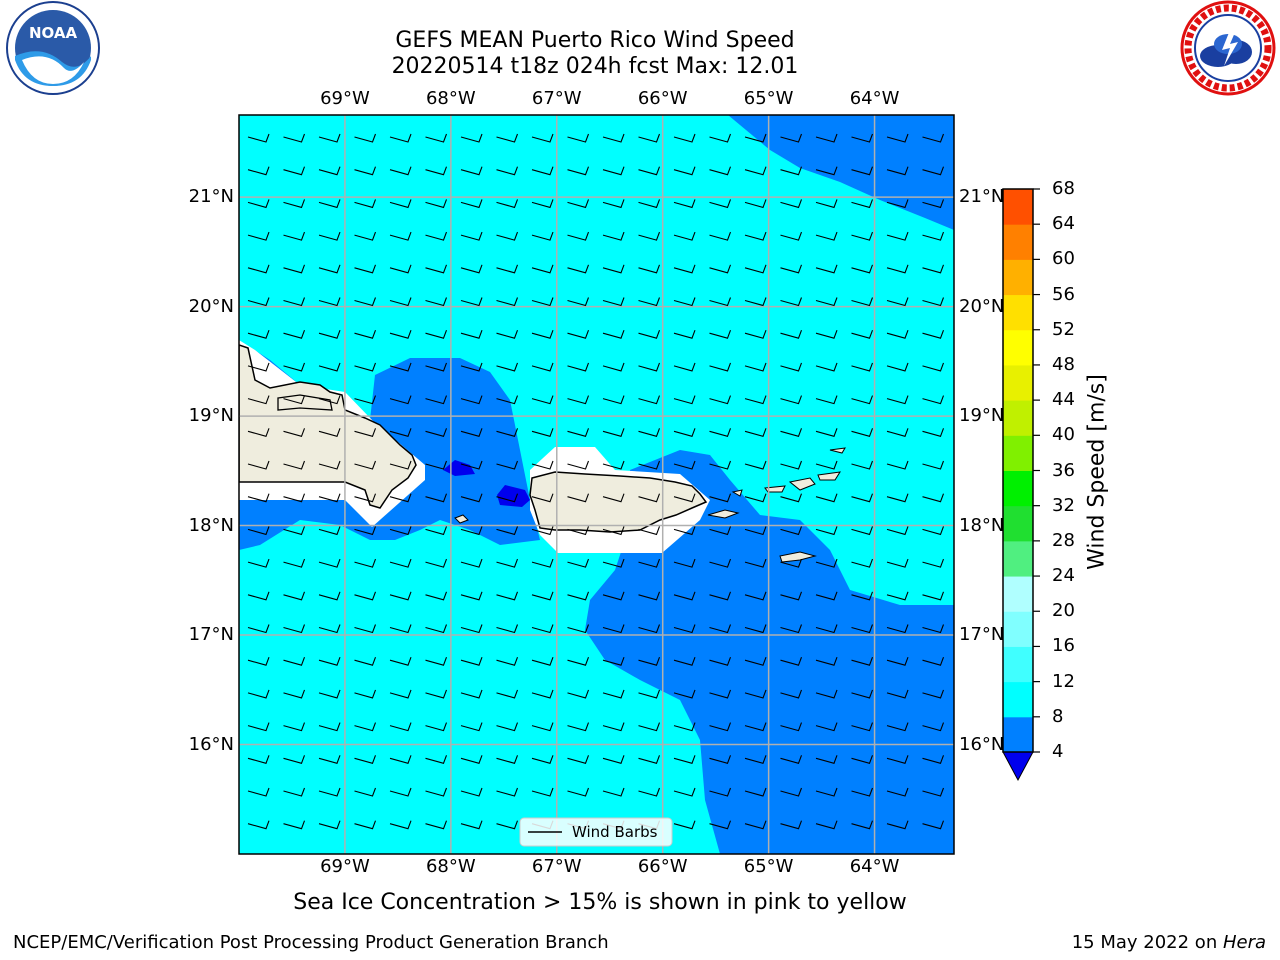  I want to click on lon-label-bottom: 68°W, so click(451, 867).